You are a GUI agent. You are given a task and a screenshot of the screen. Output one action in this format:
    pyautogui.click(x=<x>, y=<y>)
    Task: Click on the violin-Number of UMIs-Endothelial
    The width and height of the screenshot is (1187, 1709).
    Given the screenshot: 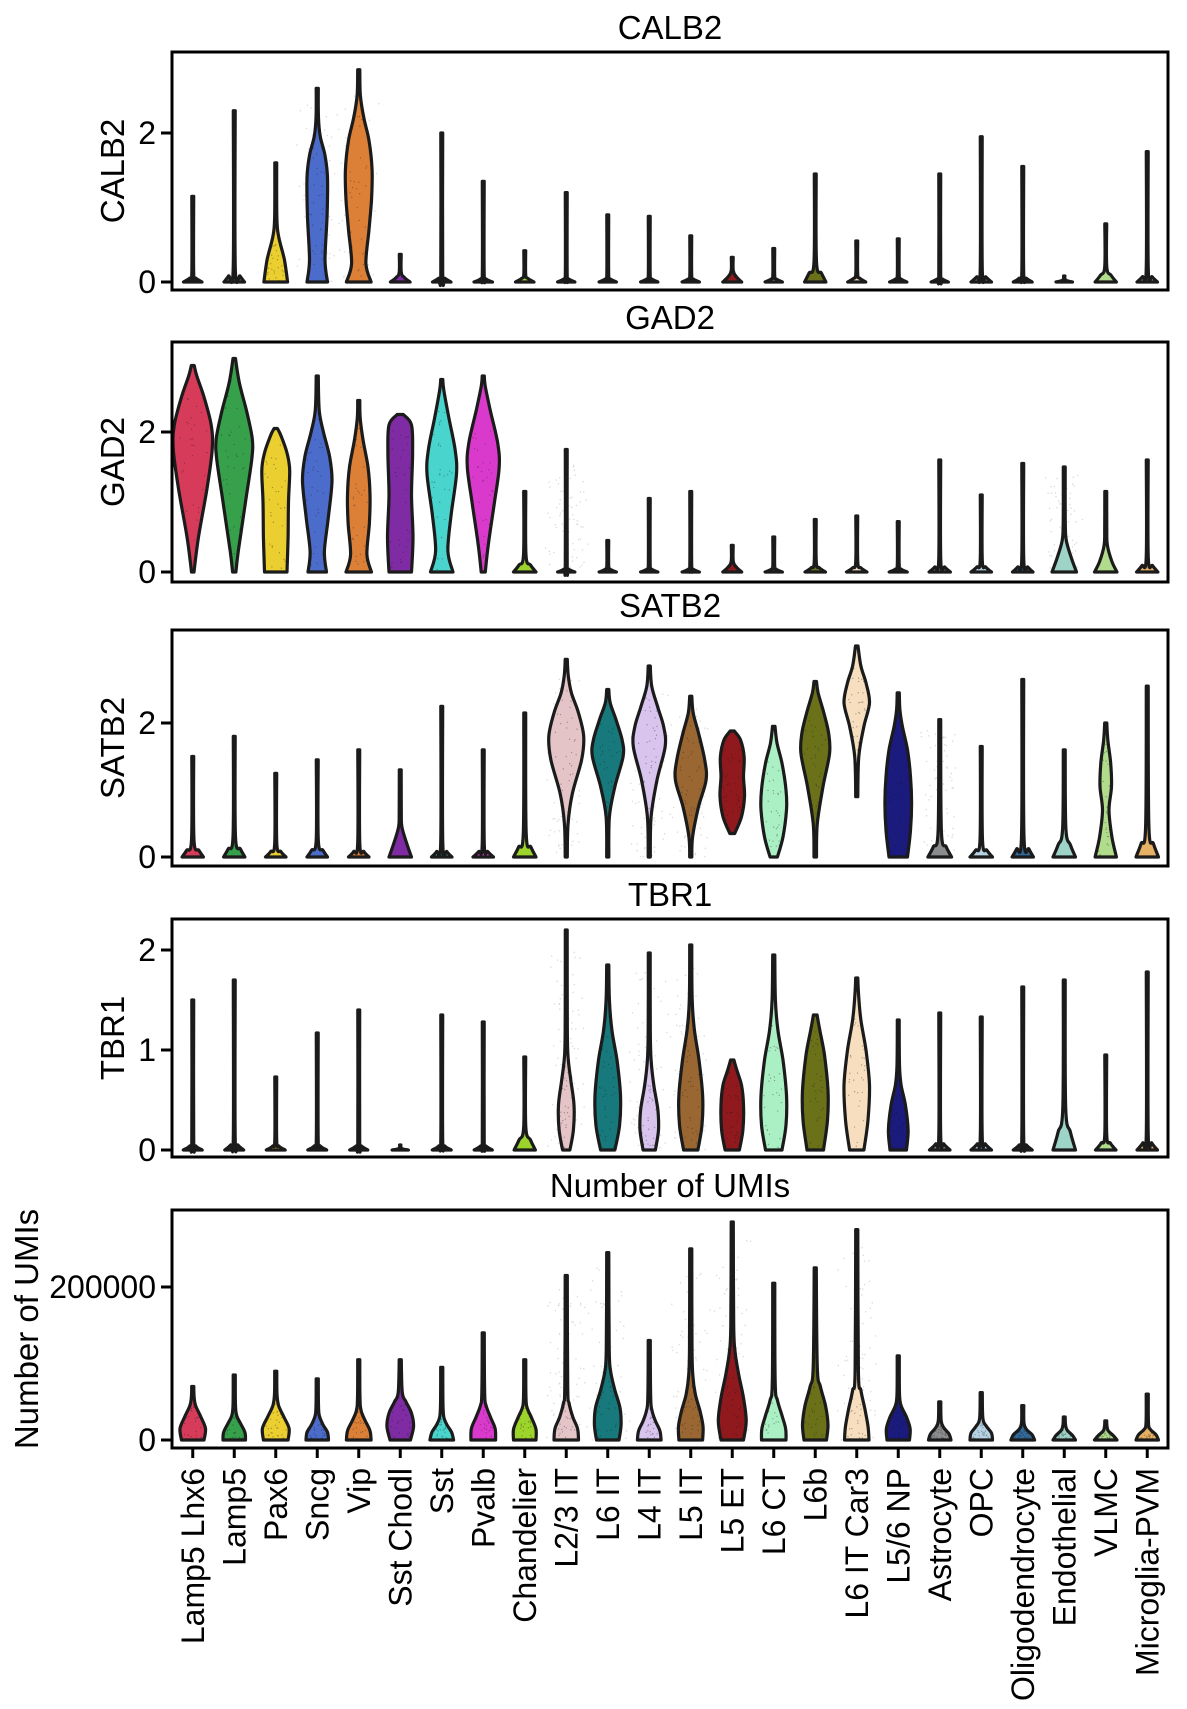 What is the action you would take?
    pyautogui.click(x=1064, y=1428)
    